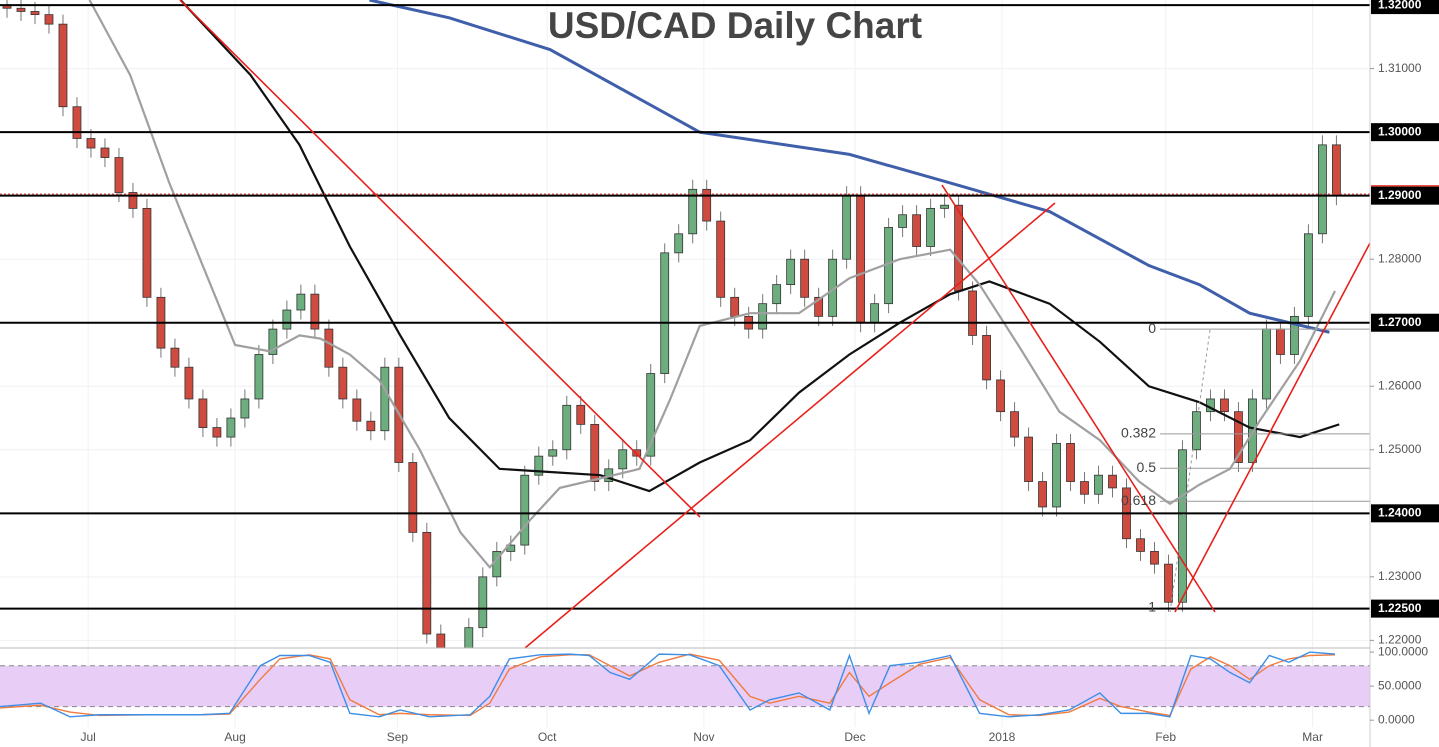 The image size is (1439, 747). Describe the element at coordinates (1400, 322) in the screenshot. I see `level-label: 1.27000` at that location.